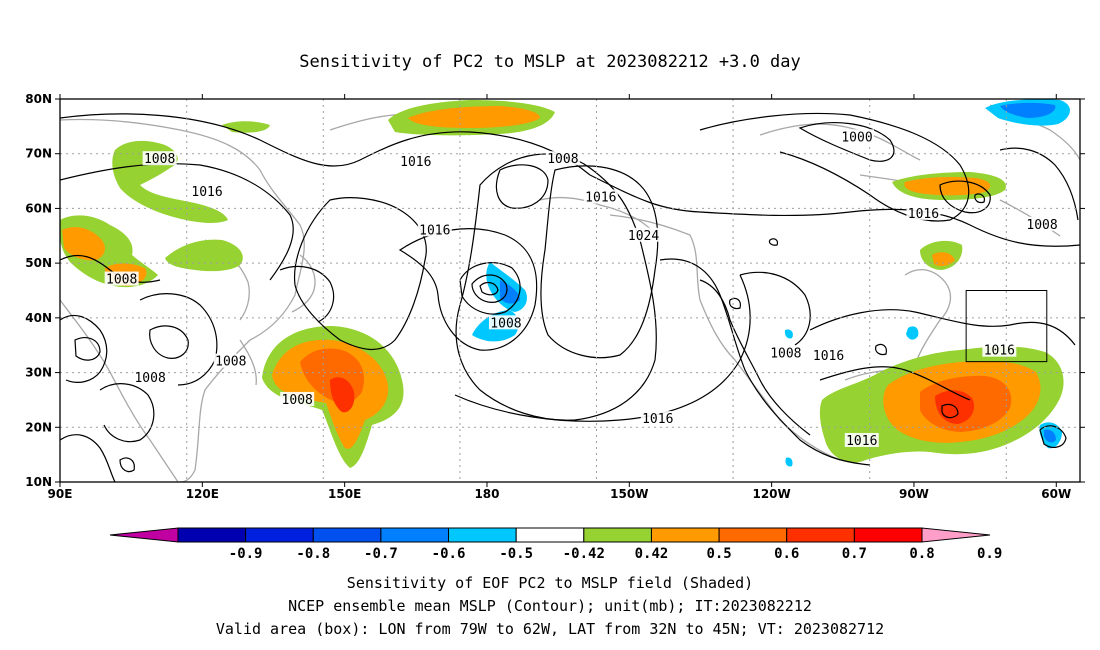 The width and height of the screenshot is (1100, 650). Describe the element at coordinates (786, 554) in the screenshot. I see `colorbar-tick-label: 0.6` at that location.